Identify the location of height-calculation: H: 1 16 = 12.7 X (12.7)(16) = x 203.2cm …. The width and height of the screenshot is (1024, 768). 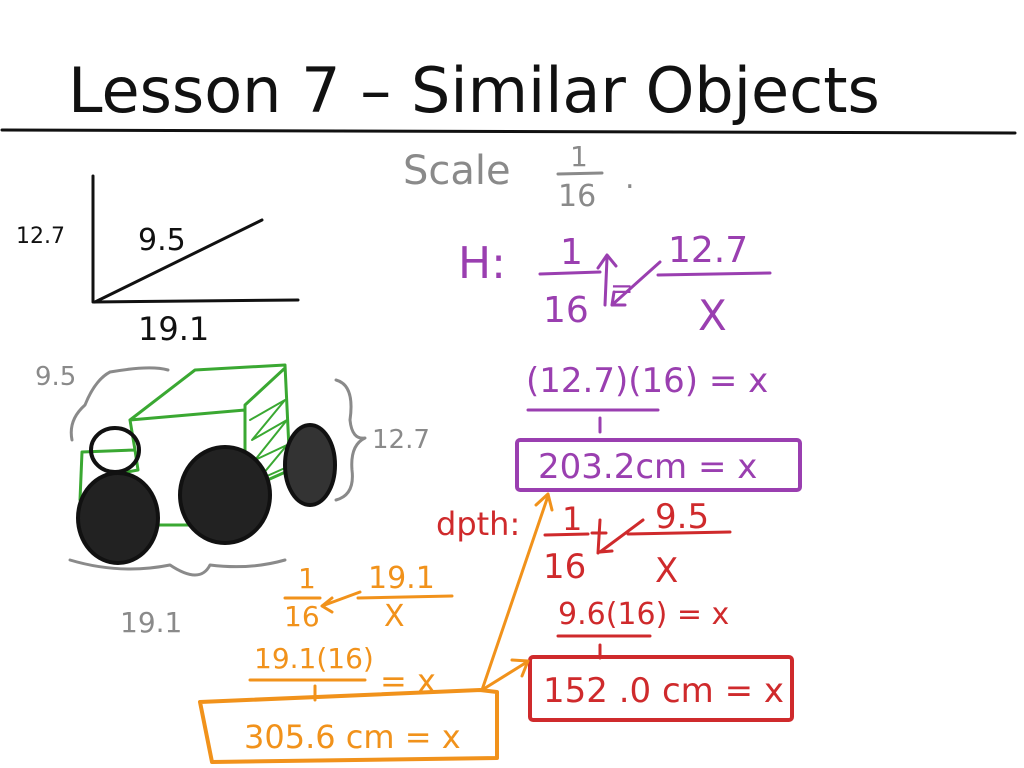
(630, 361).